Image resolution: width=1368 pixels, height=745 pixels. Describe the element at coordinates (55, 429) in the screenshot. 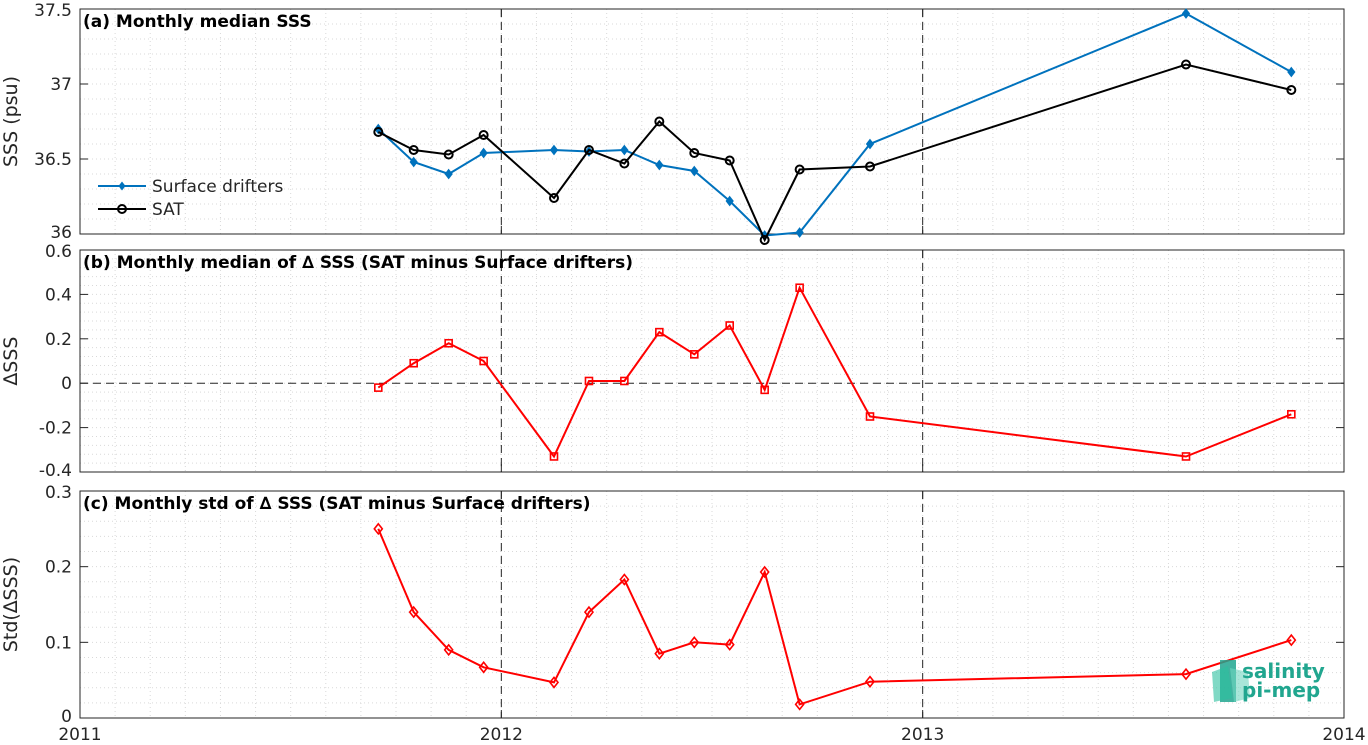

I see `y-tick-label: -0.2` at that location.